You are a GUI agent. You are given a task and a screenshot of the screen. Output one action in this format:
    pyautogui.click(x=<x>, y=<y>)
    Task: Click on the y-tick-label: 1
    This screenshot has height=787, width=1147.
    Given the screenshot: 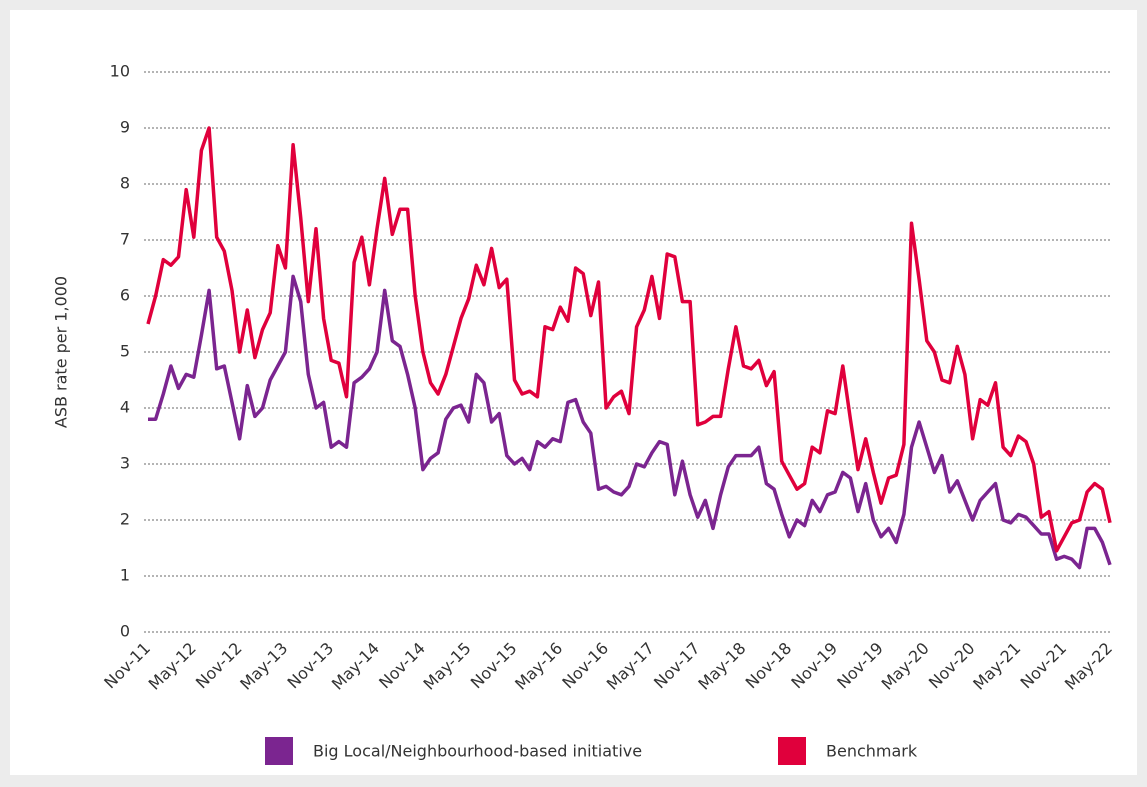 What is the action you would take?
    pyautogui.click(x=125, y=575)
    